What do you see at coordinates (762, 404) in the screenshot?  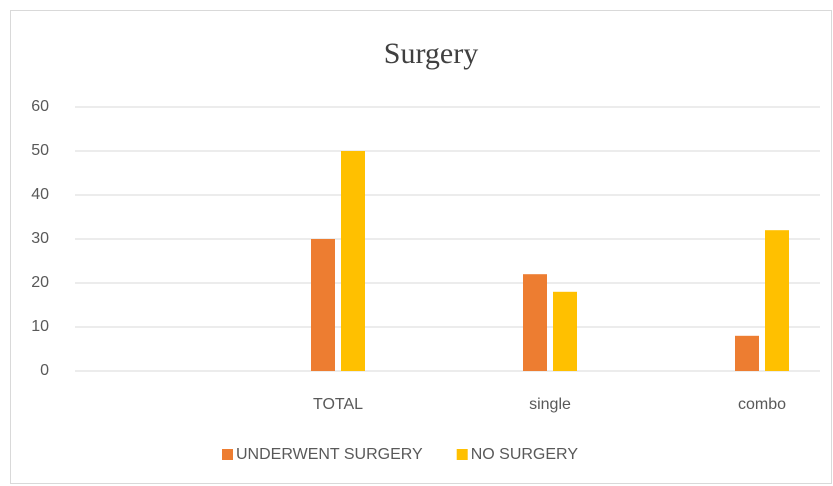 I see `x-tick-label: combo` at bounding box center [762, 404].